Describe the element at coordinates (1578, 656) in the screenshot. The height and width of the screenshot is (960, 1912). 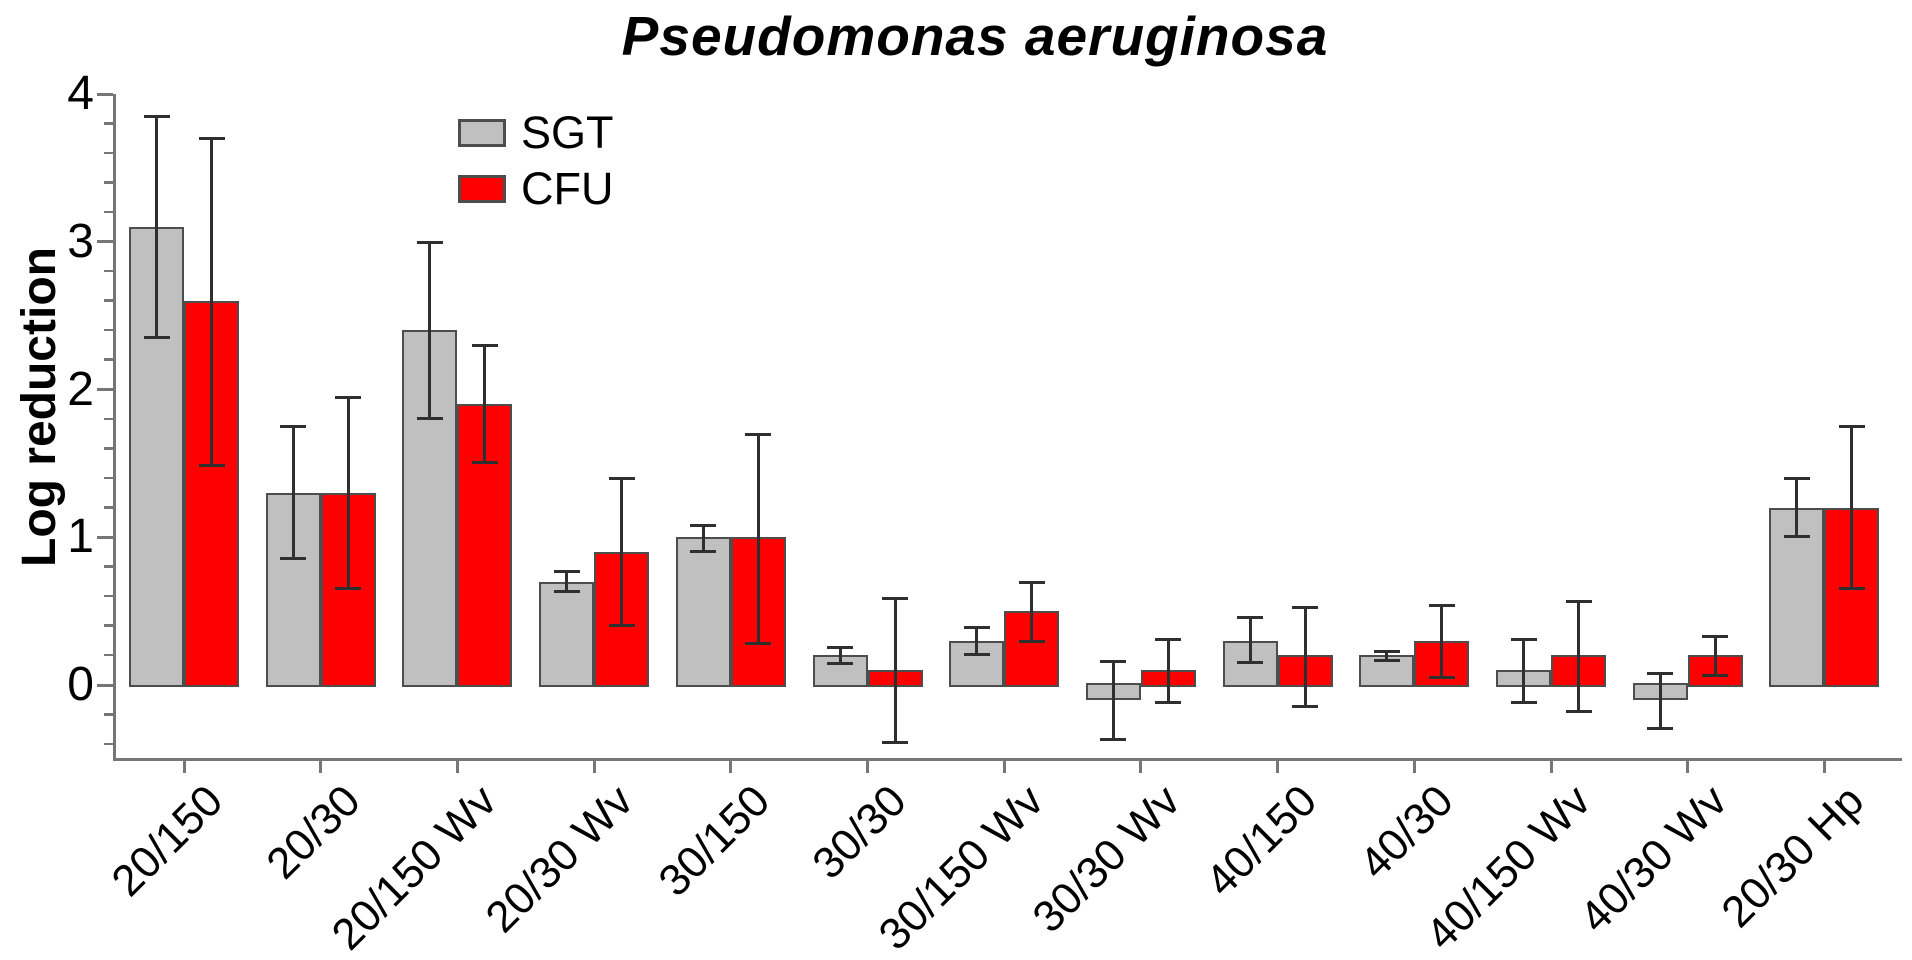
I see `errorbar-cfu-40-150-wv` at that location.